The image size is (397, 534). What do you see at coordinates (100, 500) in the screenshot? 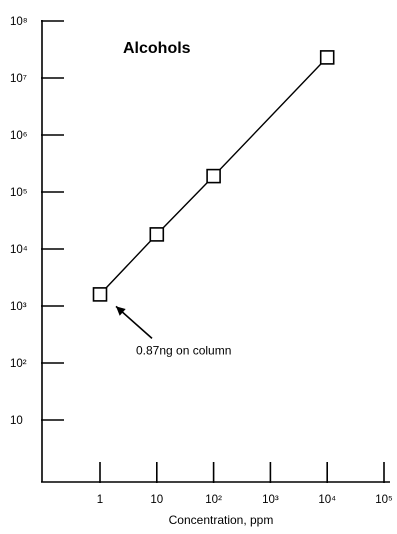
I see `x-tick-label: 1` at bounding box center [100, 500].